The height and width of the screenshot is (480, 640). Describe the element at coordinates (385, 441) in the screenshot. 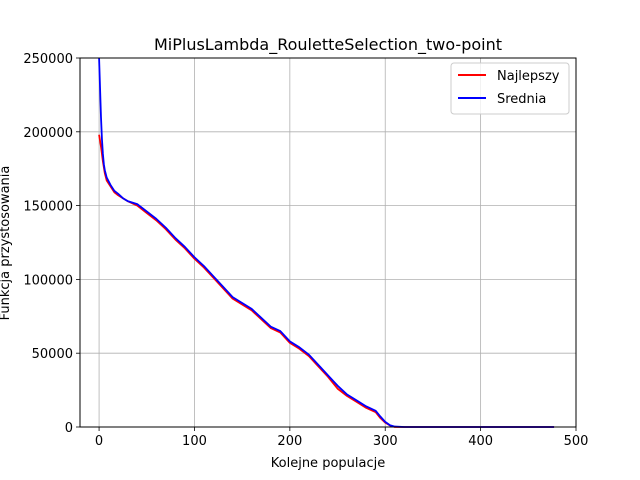

I see `x-tick-label: 300` at that location.